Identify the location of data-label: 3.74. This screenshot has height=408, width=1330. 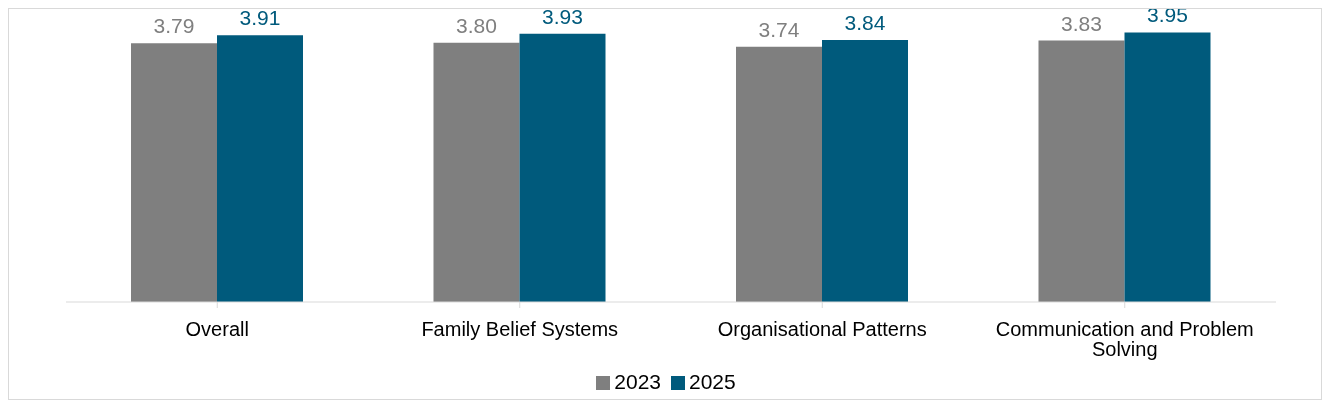
(779, 29).